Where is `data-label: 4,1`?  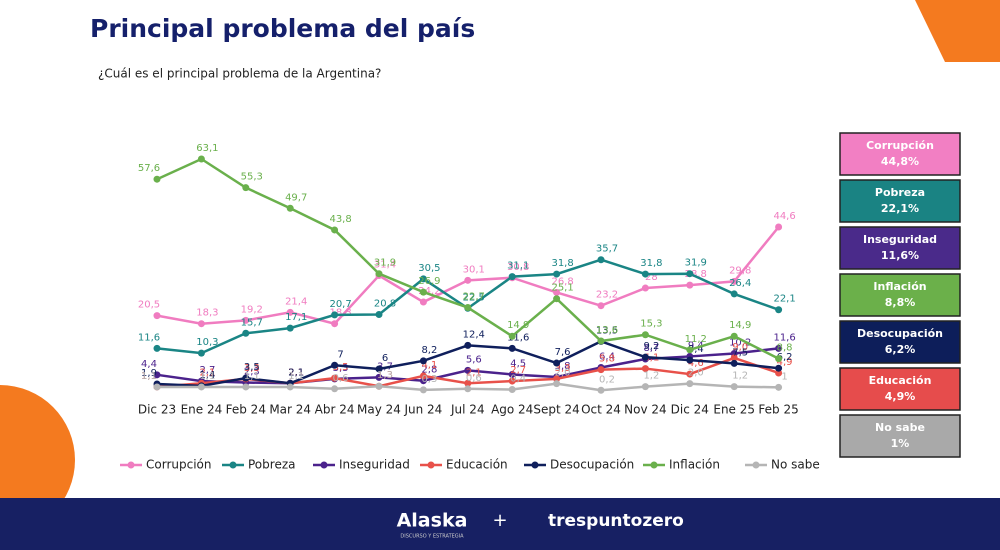
data-label: 4,1 is located at coordinates (429, 365).